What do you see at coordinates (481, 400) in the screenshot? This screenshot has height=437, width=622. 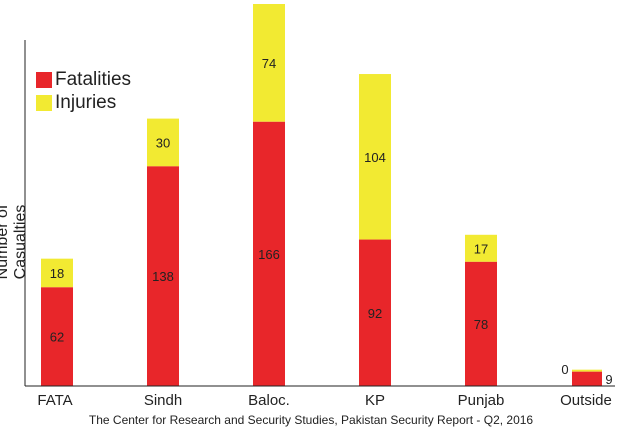 I see `x-tick-label-4: Punjab` at bounding box center [481, 400].